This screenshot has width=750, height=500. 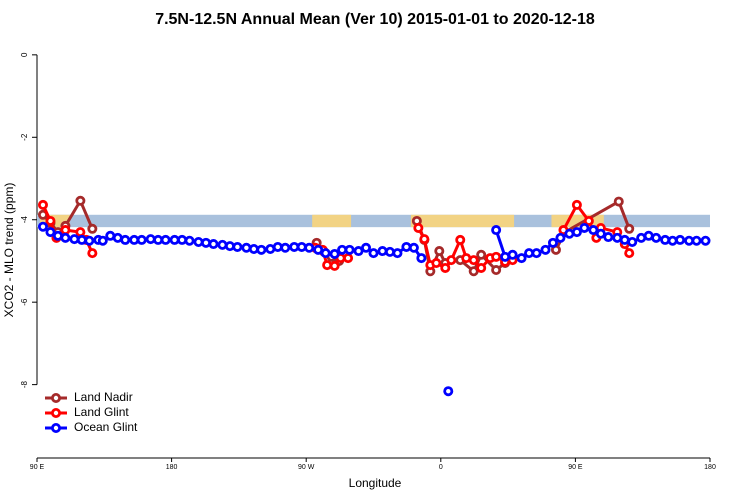 What do you see at coordinates (306, 467) in the screenshot?
I see `x-tick-label: 90 W` at bounding box center [306, 467].